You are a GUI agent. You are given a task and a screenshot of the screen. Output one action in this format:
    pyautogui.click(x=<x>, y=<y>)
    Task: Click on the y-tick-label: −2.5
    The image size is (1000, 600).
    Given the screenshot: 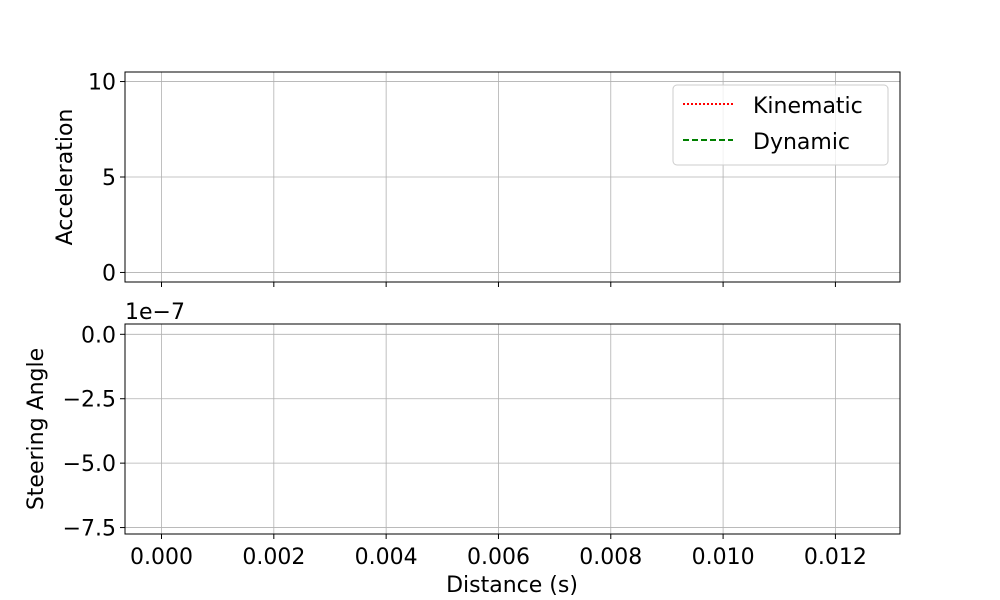 What is the action you would take?
    pyautogui.click(x=89, y=400)
    